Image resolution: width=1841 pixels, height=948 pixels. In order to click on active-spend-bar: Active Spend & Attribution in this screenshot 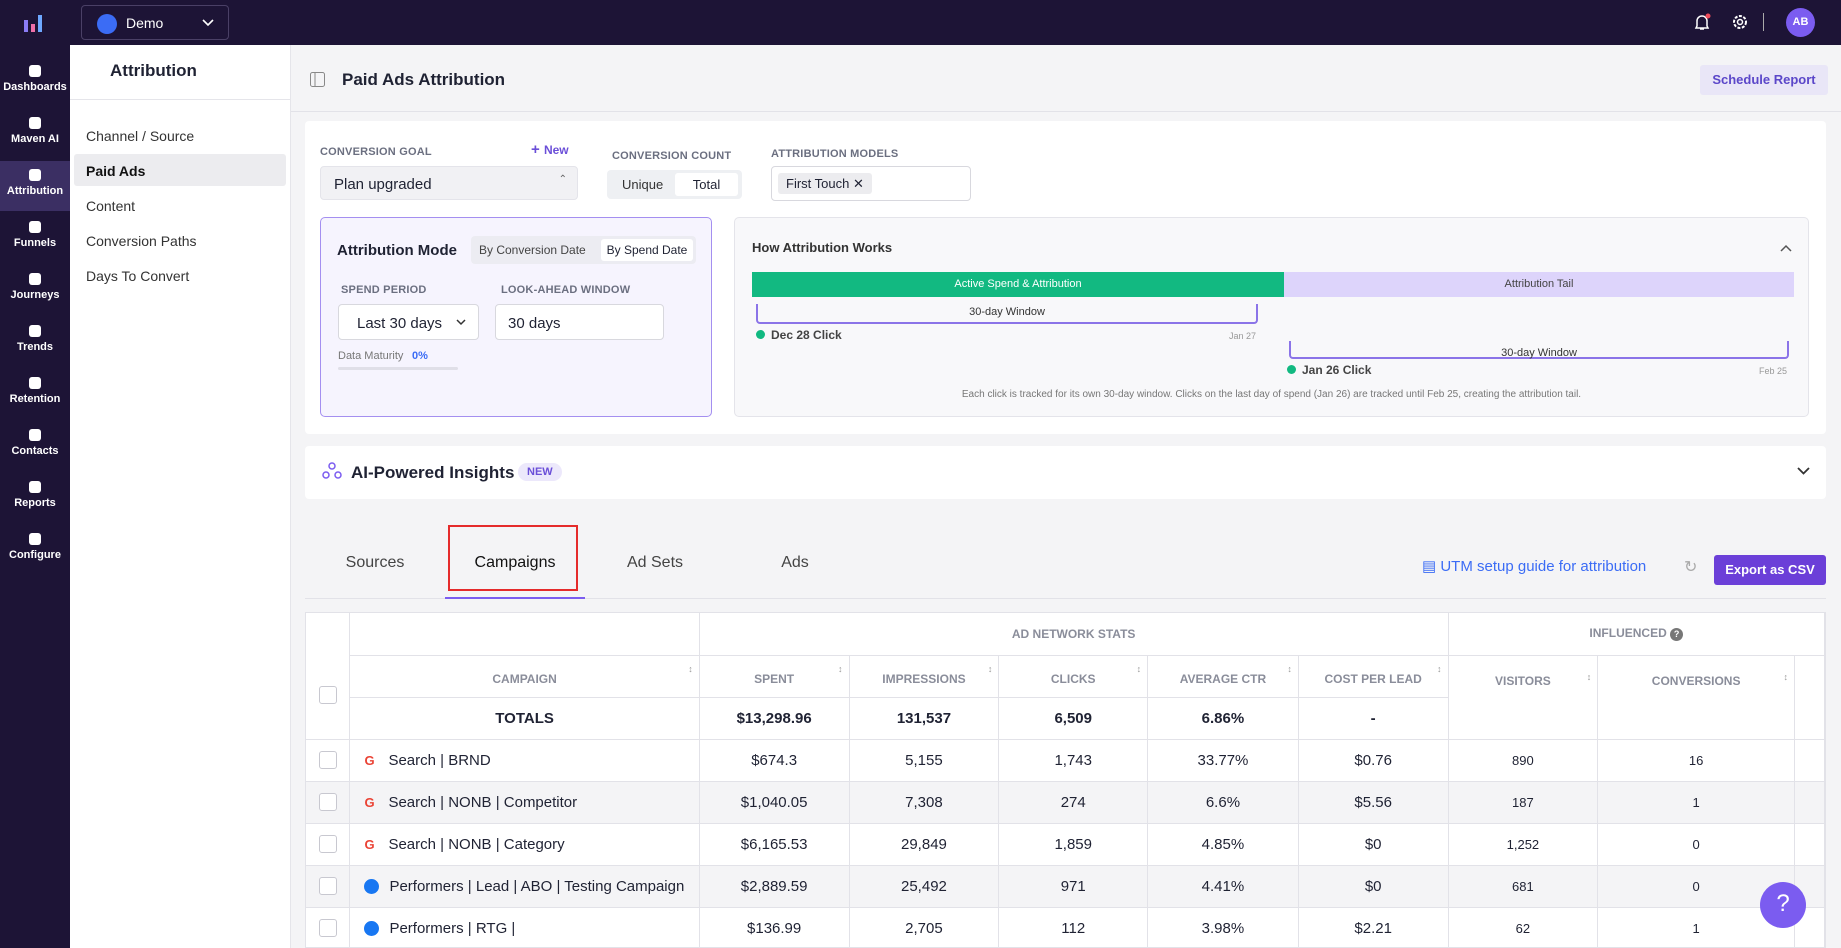, I will do `click(1018, 284)`.